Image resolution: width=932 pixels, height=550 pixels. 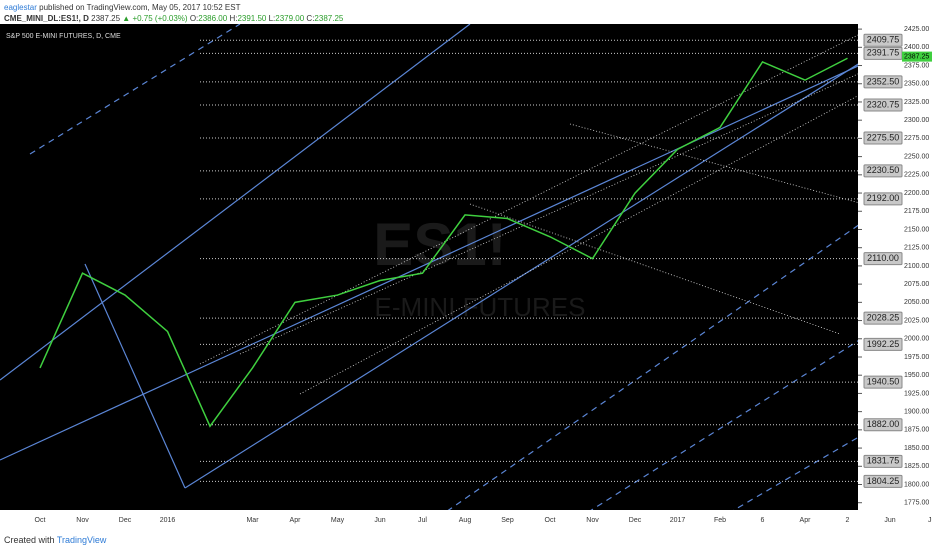 I want to click on x-tick-label: 2016, so click(x=168, y=520).